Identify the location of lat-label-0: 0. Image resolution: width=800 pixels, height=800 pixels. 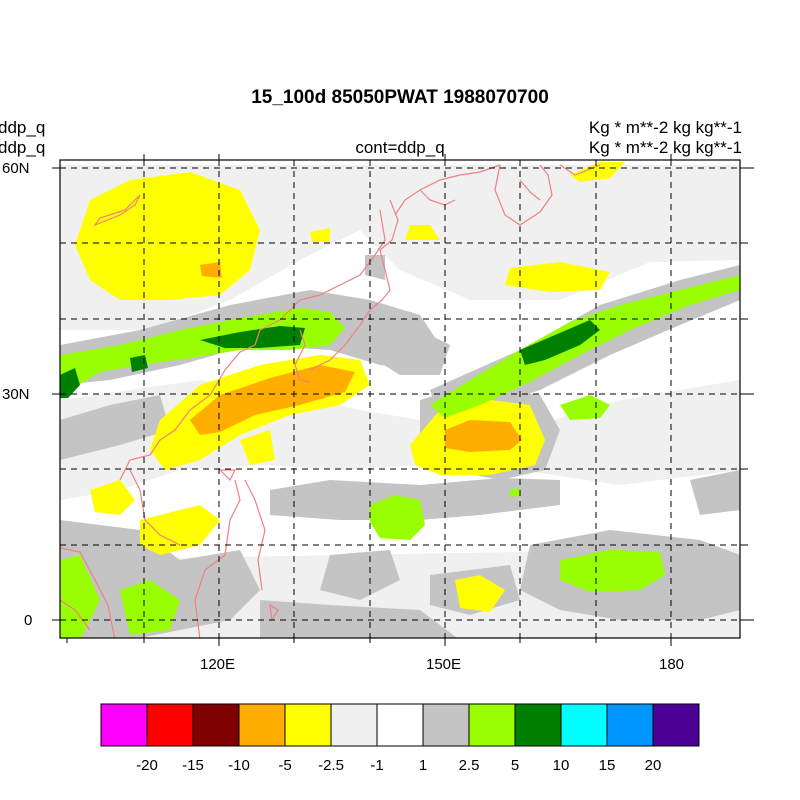
(28, 620).